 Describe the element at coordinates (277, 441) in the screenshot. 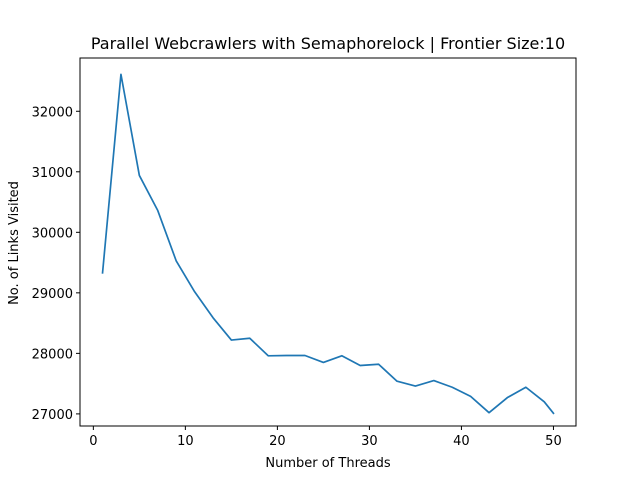

I see `x-tick-label: 20` at that location.